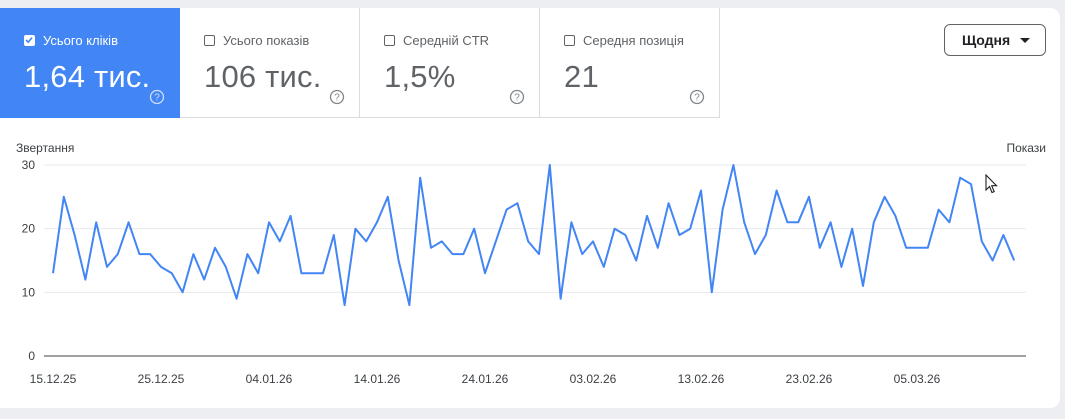  Describe the element at coordinates (270, 63) in the screenshot. I see `metric-tile-impressions: Усього показів 106 тис. ?` at that location.